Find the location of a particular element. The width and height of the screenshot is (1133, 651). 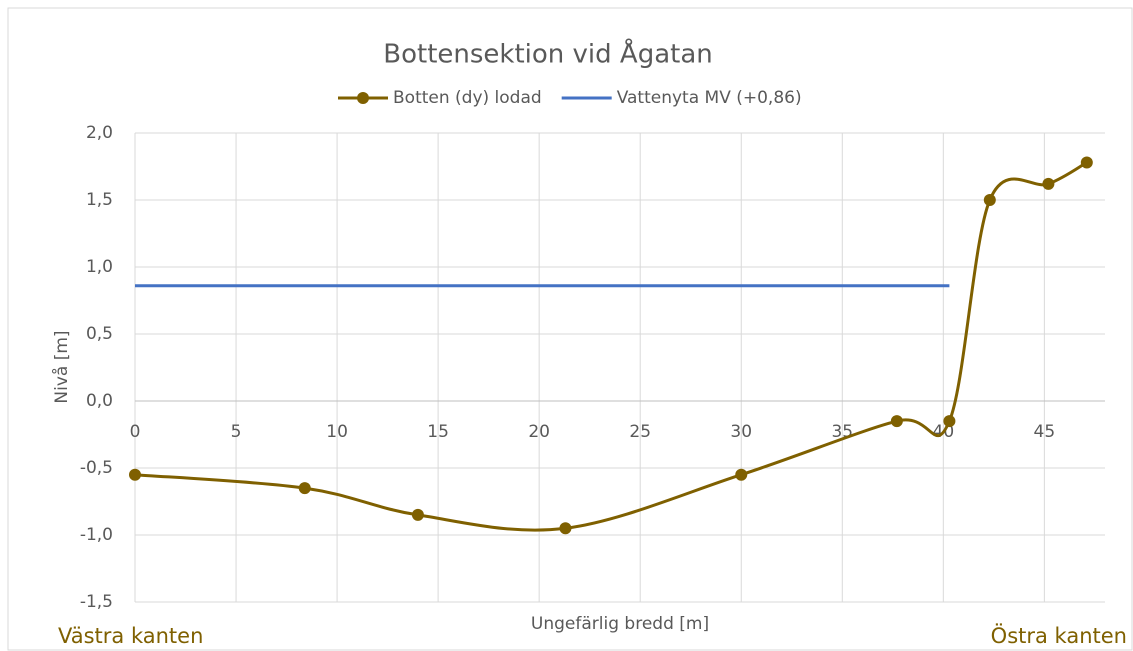

y-axis-label: Nivå [m] is located at coordinates (61, 366).